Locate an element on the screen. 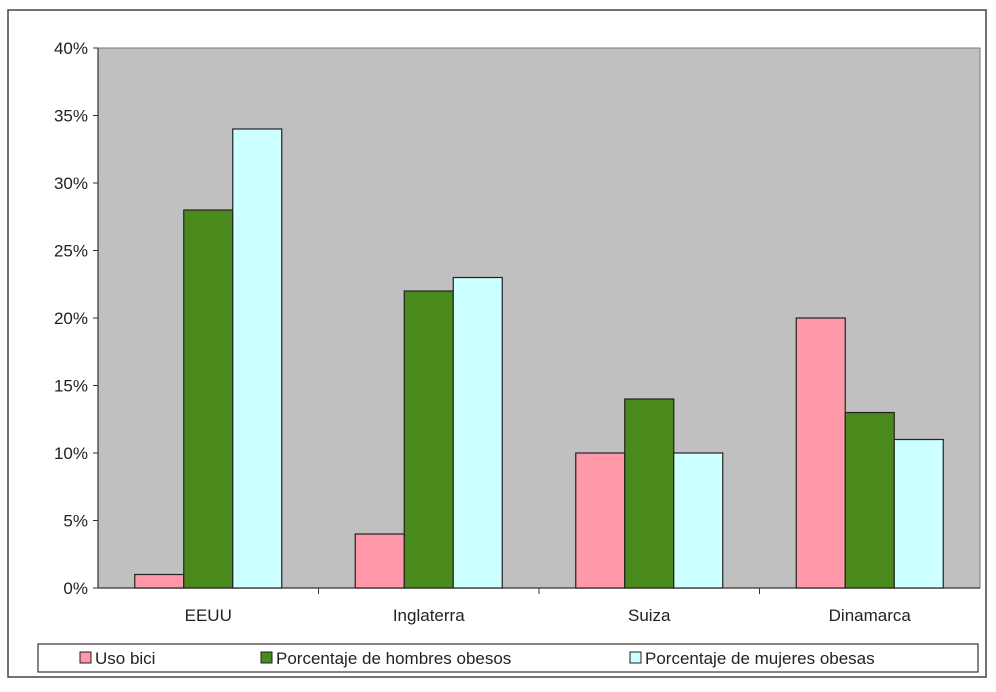 This screenshot has width=996, height=692. legend-box is located at coordinates (508, 658).